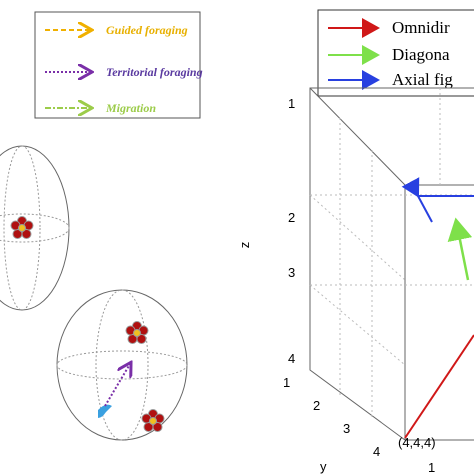 The height and width of the screenshot is (474, 474). I want to click on right-legend: Omnidir Diagona Axial fig, so click(395, 53).